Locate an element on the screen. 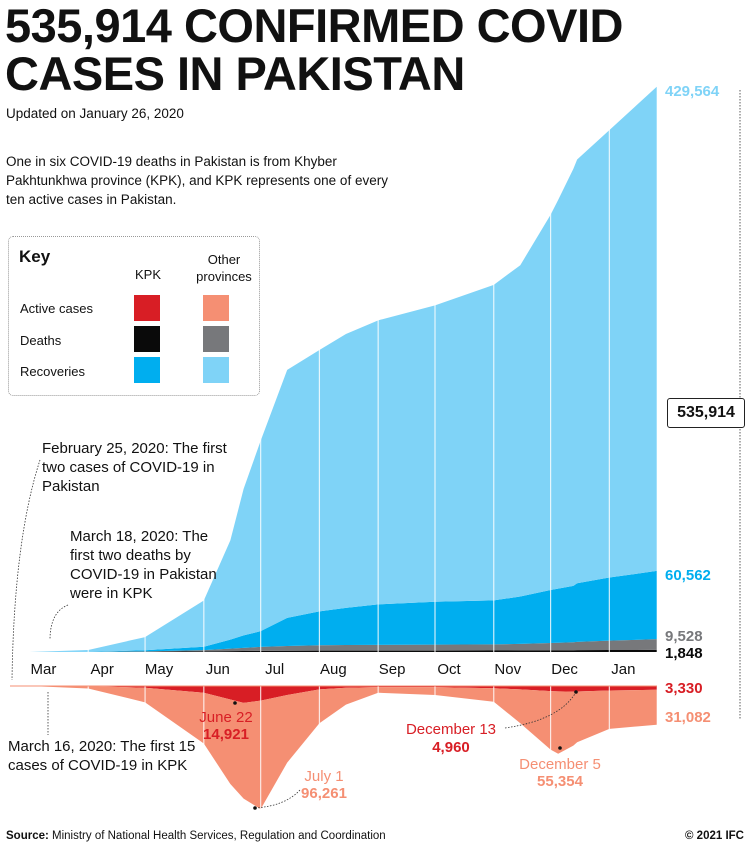 The image size is (750, 850). x-tick-label: Mar is located at coordinates (43, 669).